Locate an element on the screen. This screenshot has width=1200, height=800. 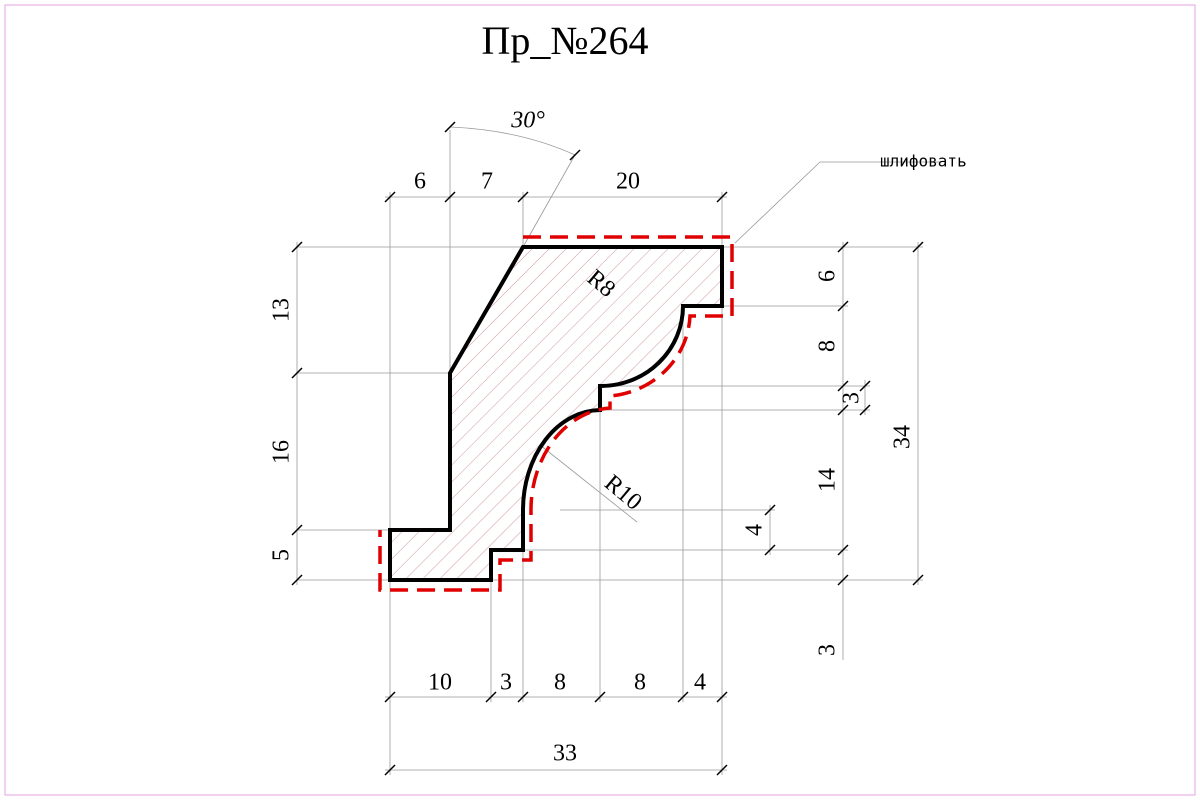
title: Пр_№264 is located at coordinates (564, 40).